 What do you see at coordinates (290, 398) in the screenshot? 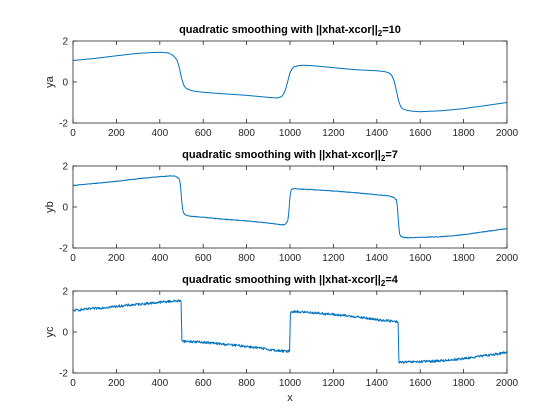
I see `x-axis-label: x` at bounding box center [290, 398].